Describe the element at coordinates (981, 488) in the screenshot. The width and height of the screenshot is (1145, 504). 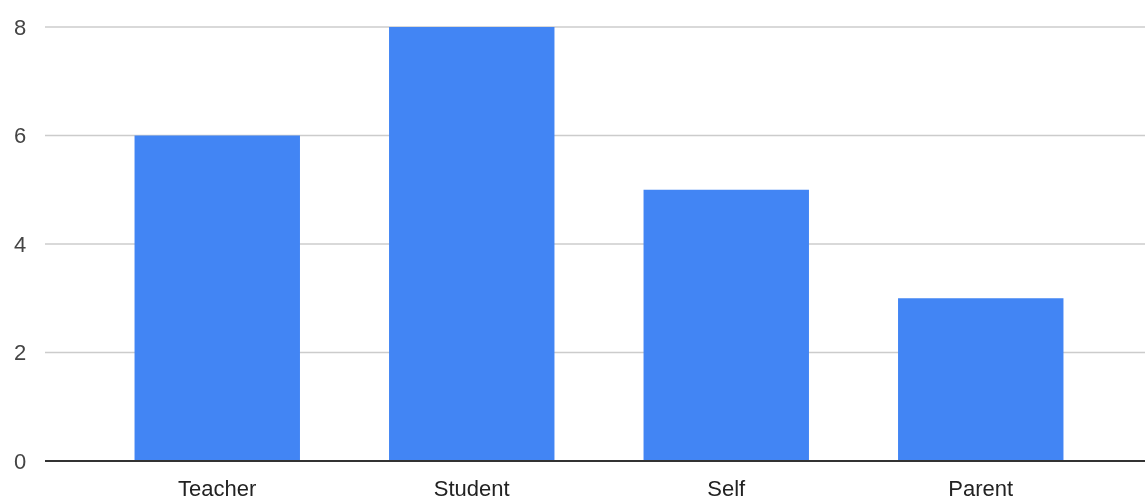
I see `x-tick-label: Parent` at that location.